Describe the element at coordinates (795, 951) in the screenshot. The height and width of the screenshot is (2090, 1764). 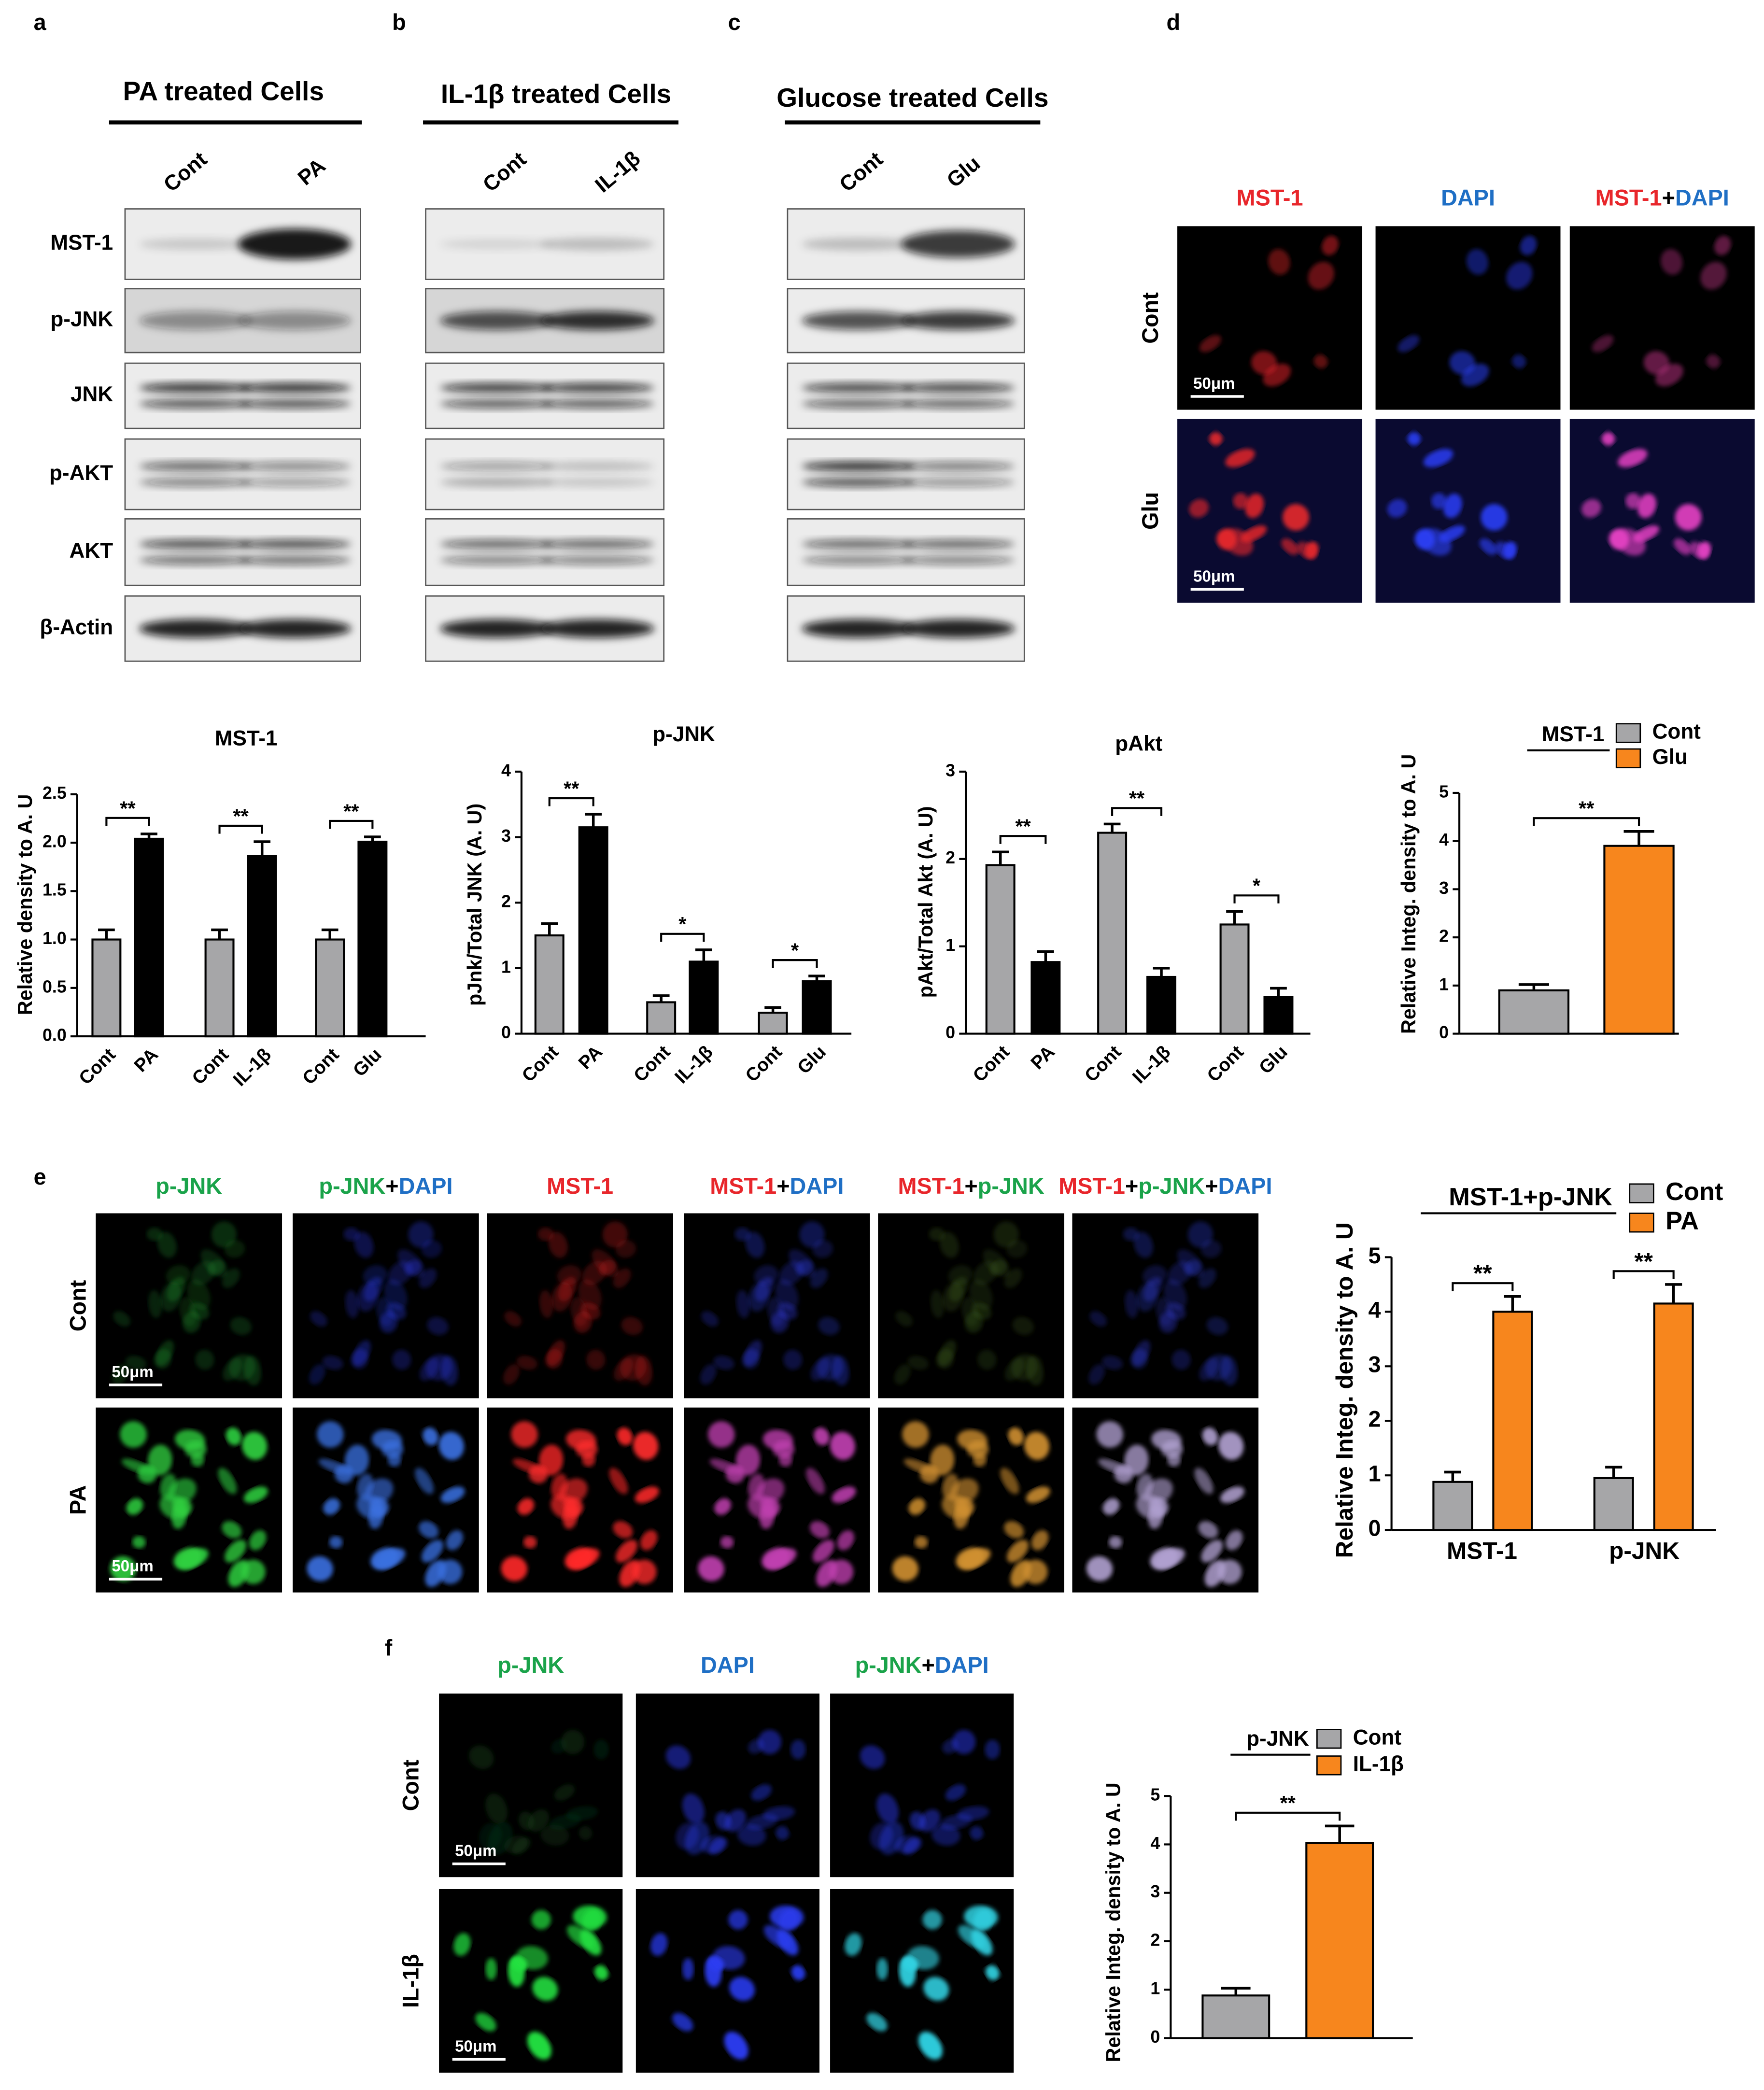
I see `sig-label: *` at that location.